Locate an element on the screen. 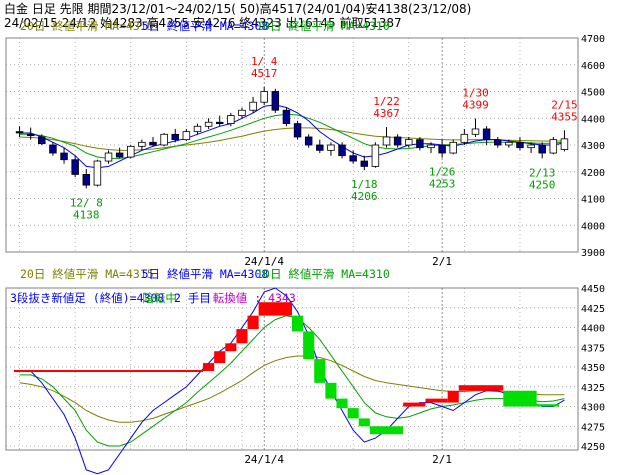 This screenshot has height=475, width=624. subtitle-entry: 陰転中 is located at coordinates (159, 298).